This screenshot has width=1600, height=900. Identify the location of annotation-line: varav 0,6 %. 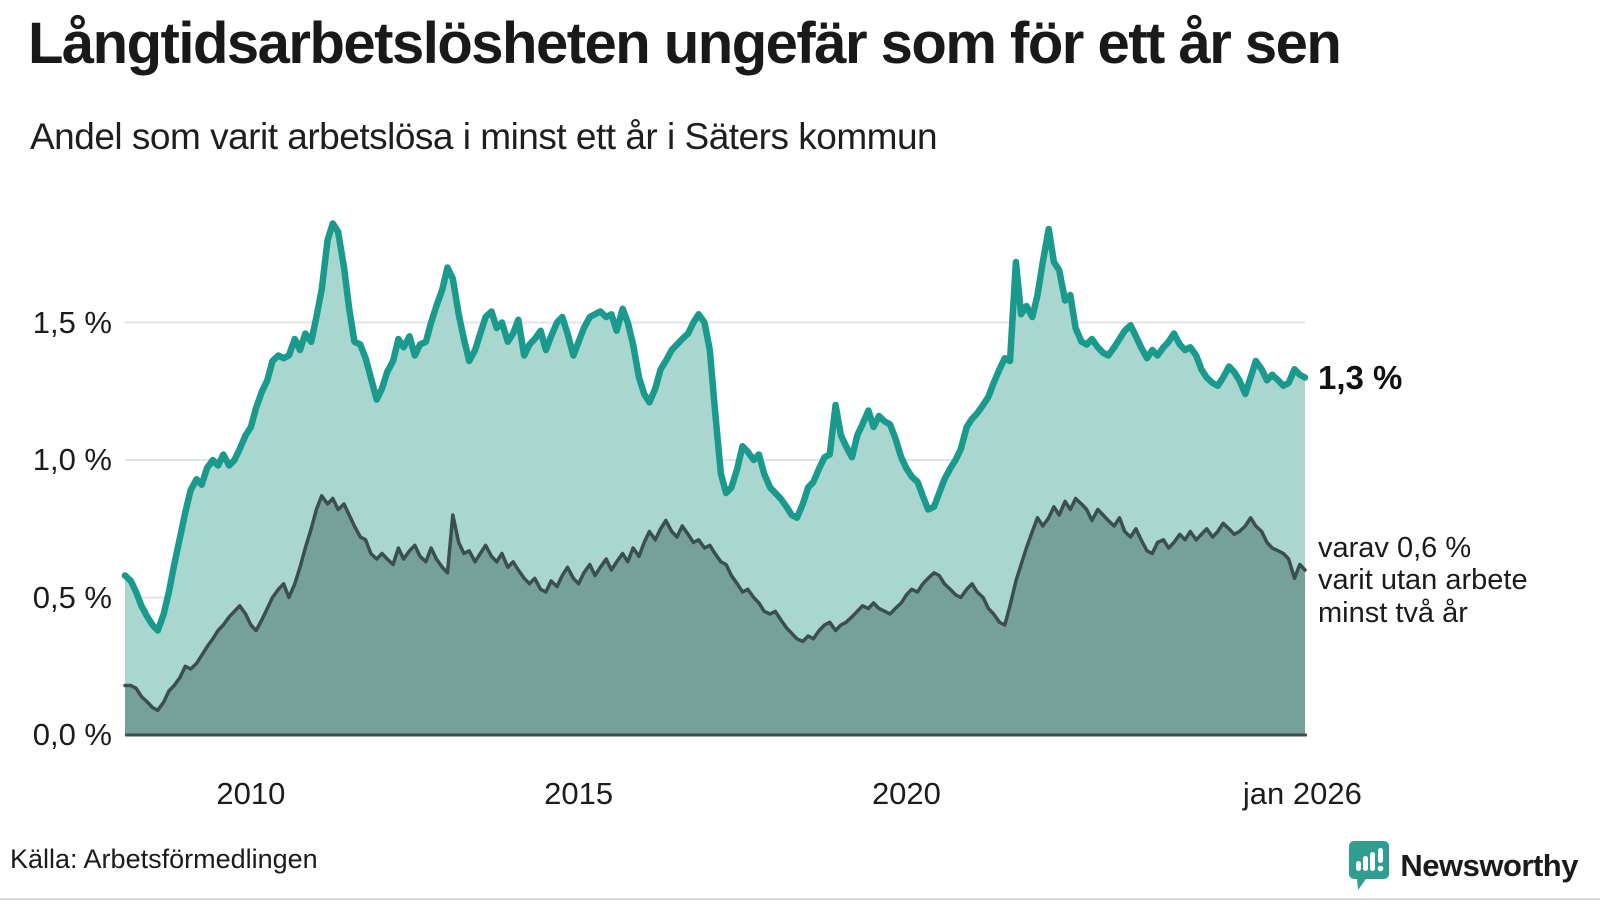
(1395, 548).